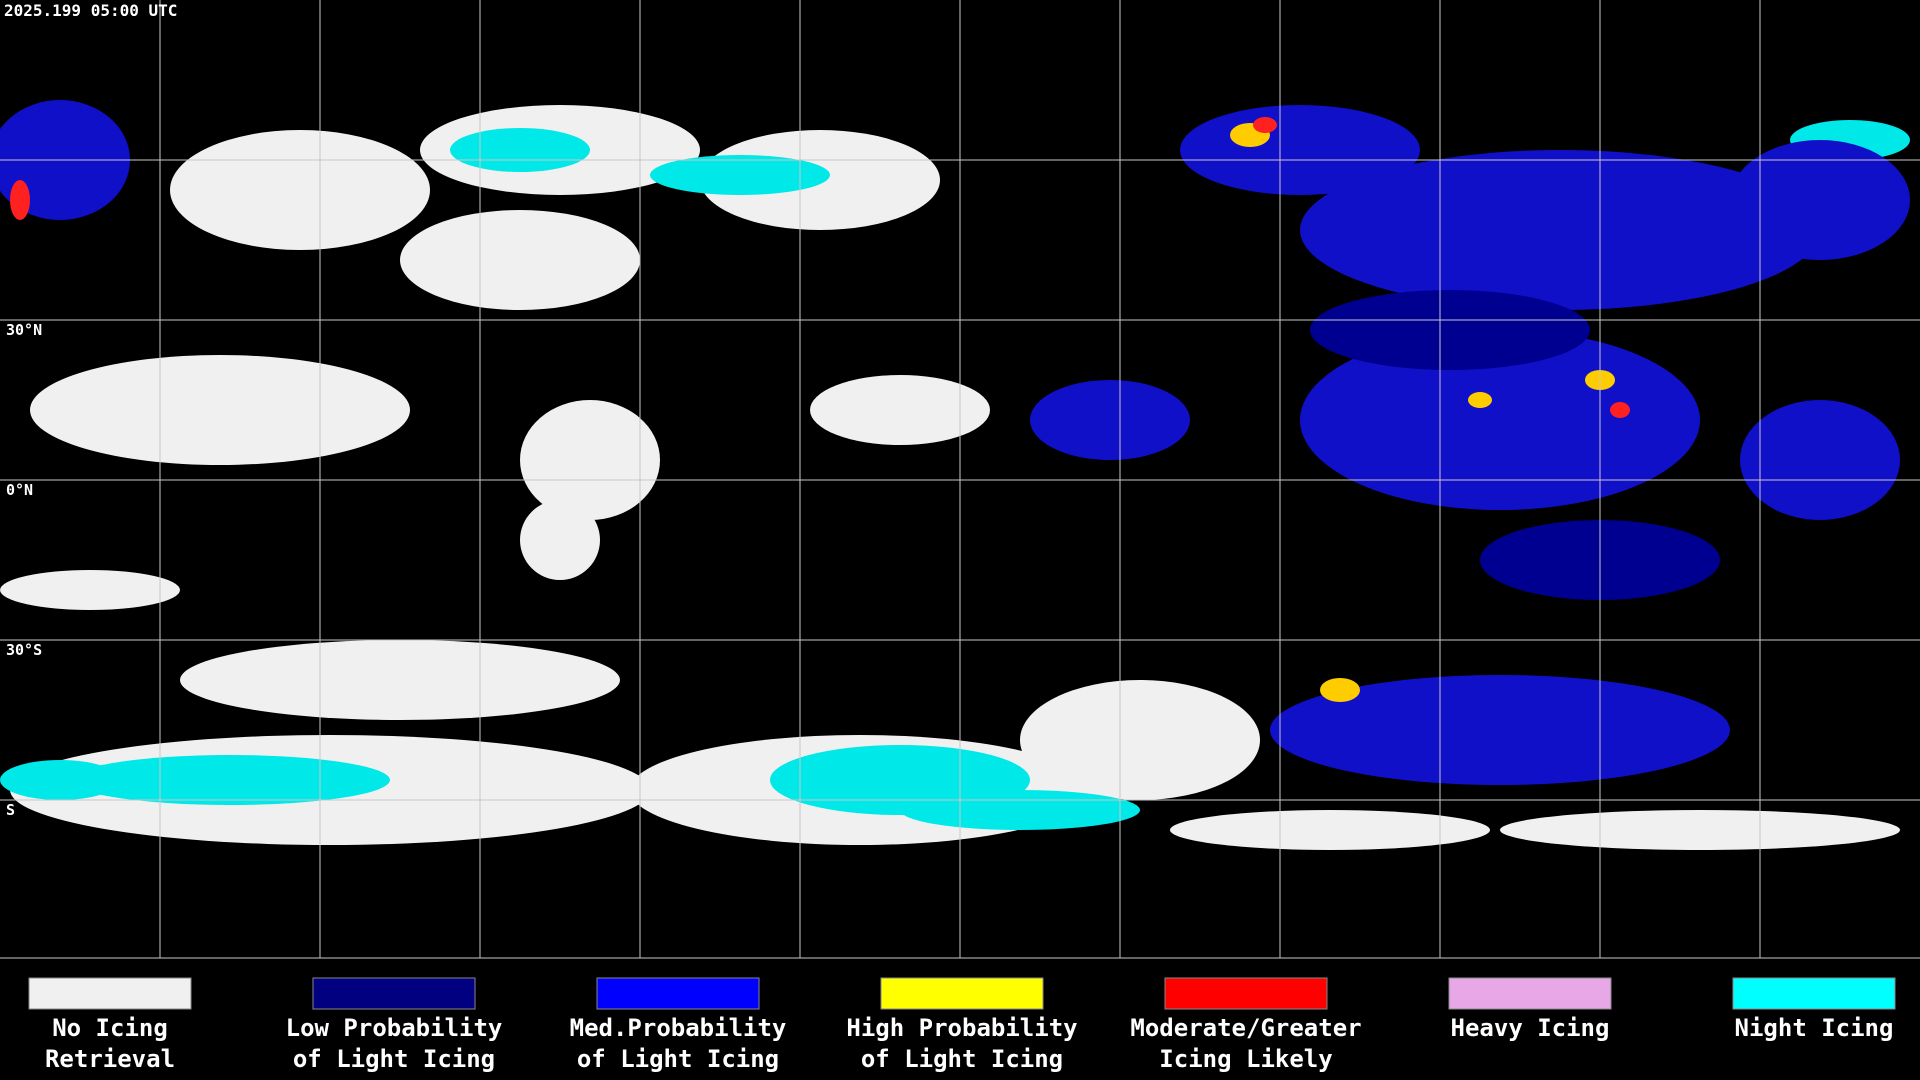 The width and height of the screenshot is (1920, 1080). Describe the element at coordinates (678, 1028) in the screenshot. I see `legend-label: Med.Probability` at that location.